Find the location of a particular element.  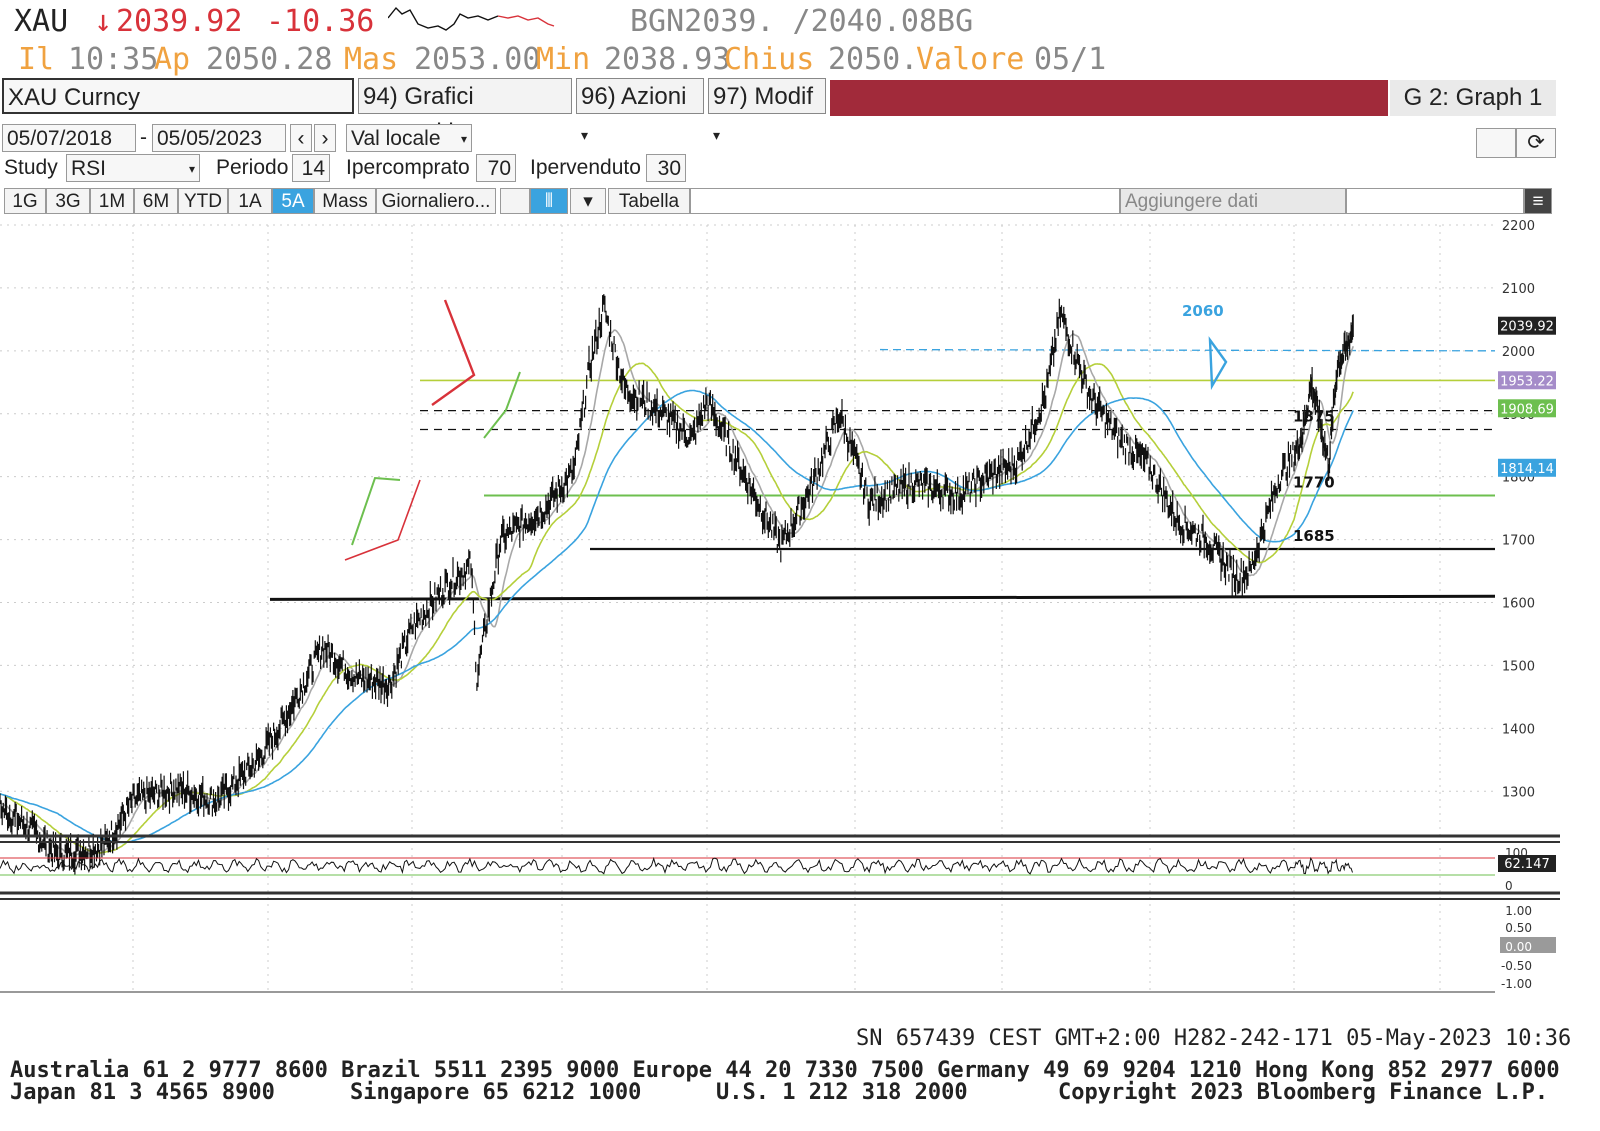

low-value: 2038.93 is located at coordinates (667, 59).